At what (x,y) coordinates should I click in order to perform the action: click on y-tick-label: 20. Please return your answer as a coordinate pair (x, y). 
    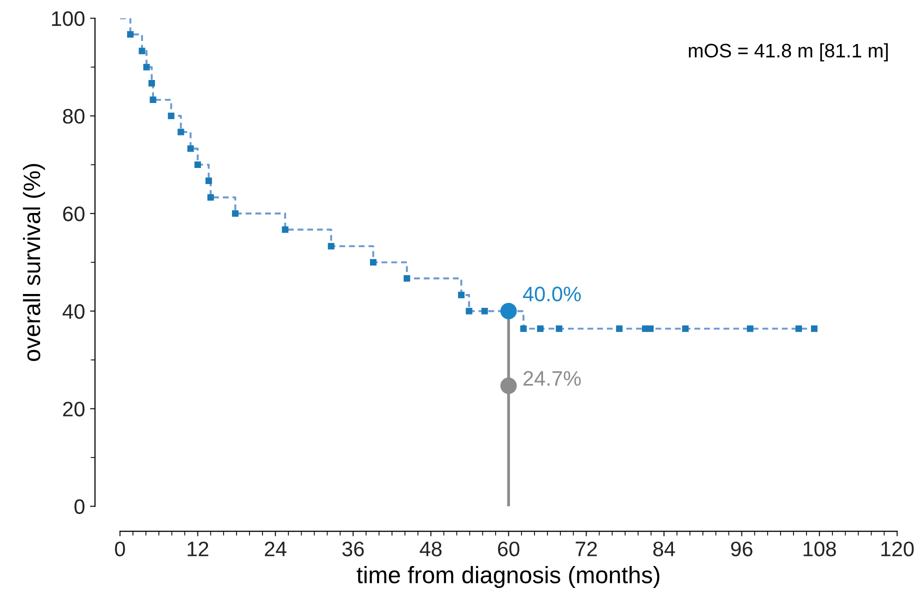
    Looking at the image, I should click on (73, 409).